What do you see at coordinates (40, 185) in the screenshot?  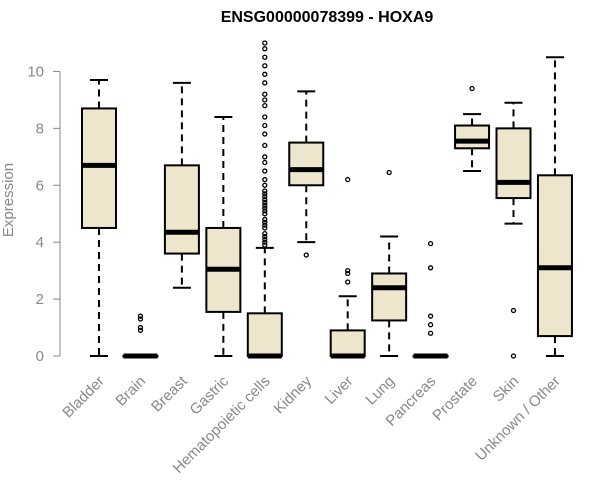 I see `y-tick-label: 6` at bounding box center [40, 185].